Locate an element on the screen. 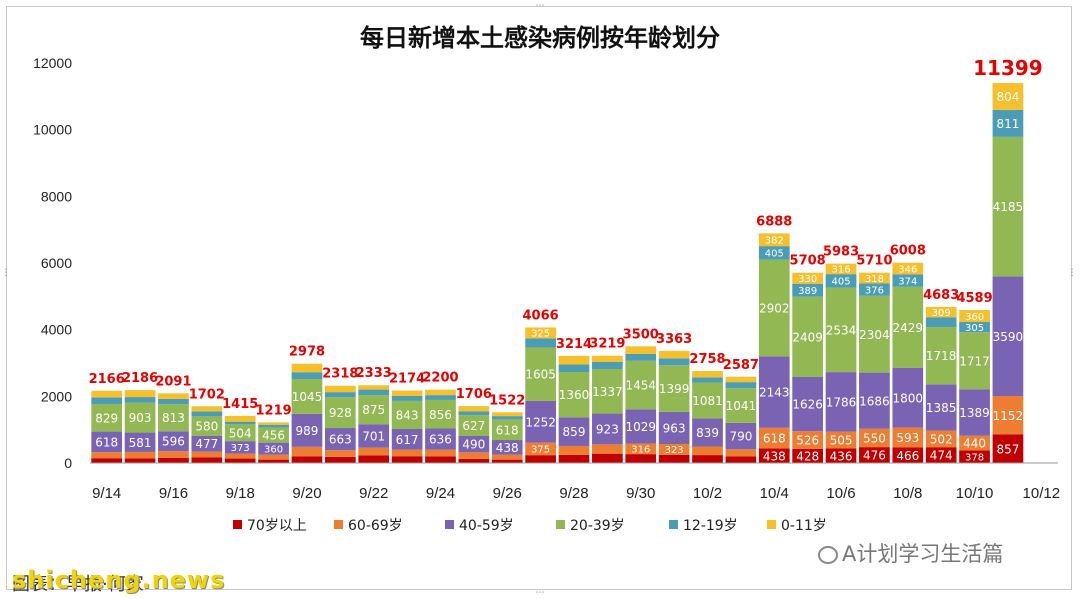  resize-handle-bottom: ⋯ is located at coordinates (540, 593).